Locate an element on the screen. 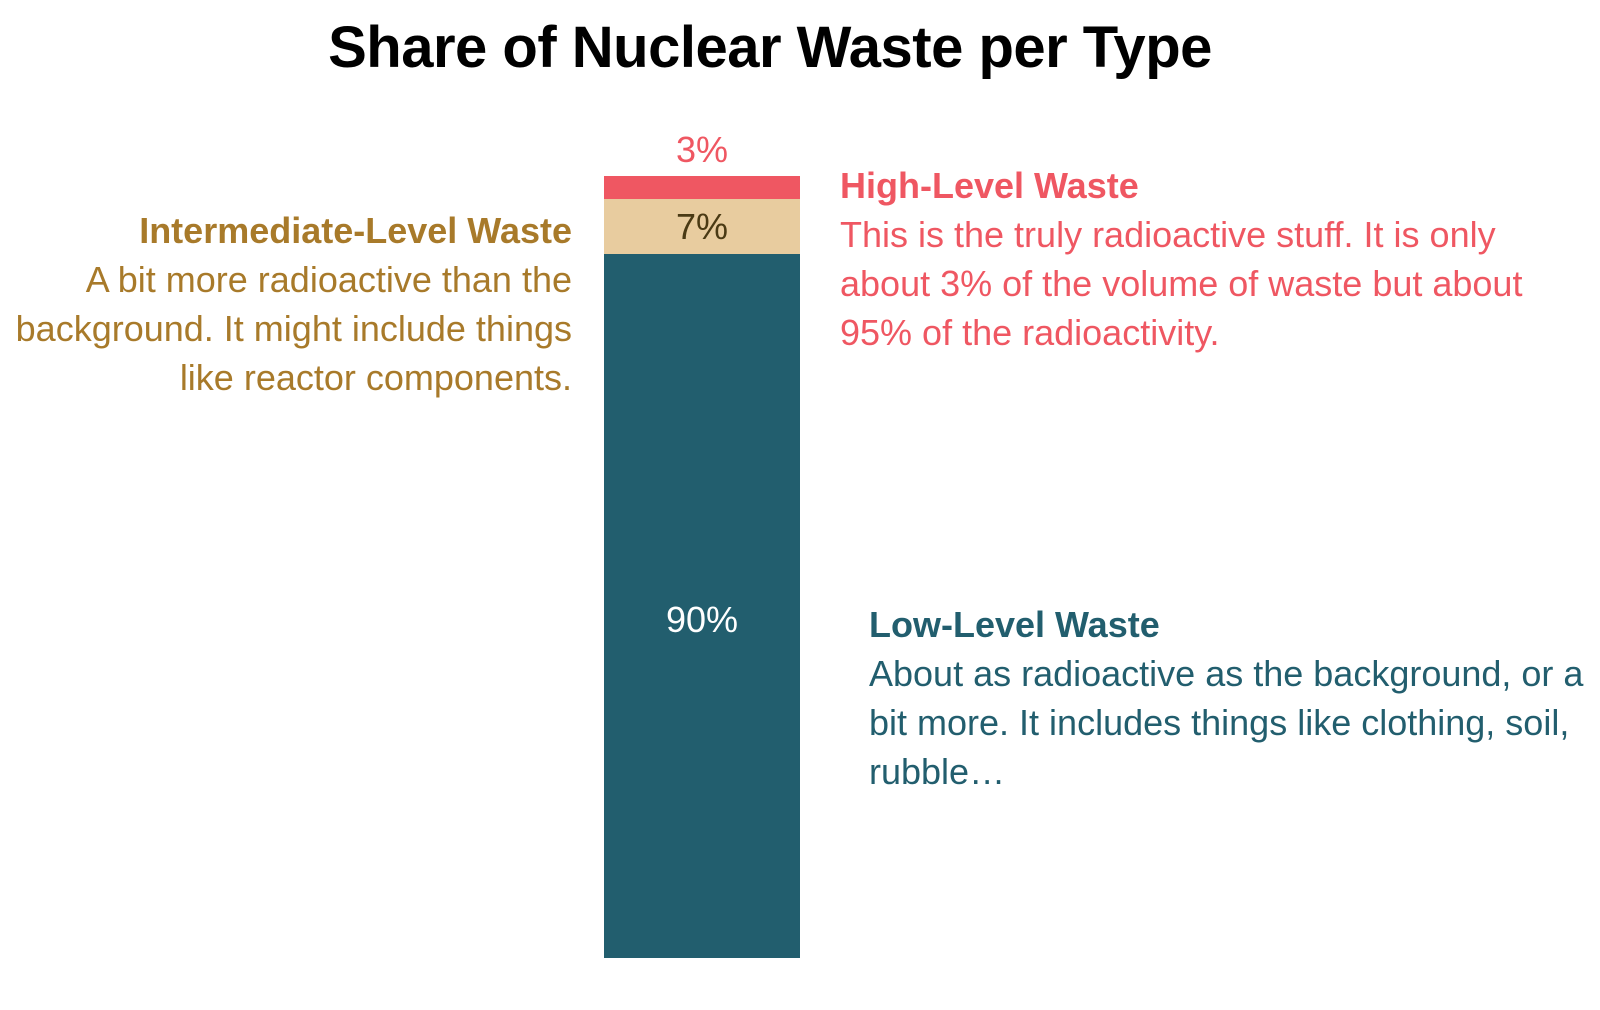 The height and width of the screenshot is (1010, 1600). intermediate-level-heading: Intermediate-Level Waste is located at coordinates (355, 230).